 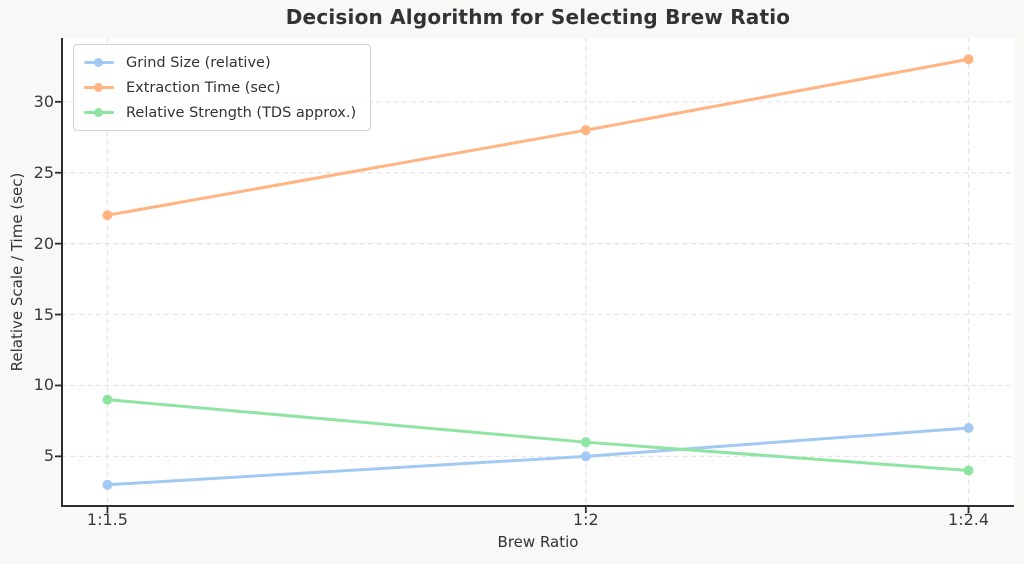 What do you see at coordinates (48, 456) in the screenshot?
I see `y-tick-label: 5` at bounding box center [48, 456].